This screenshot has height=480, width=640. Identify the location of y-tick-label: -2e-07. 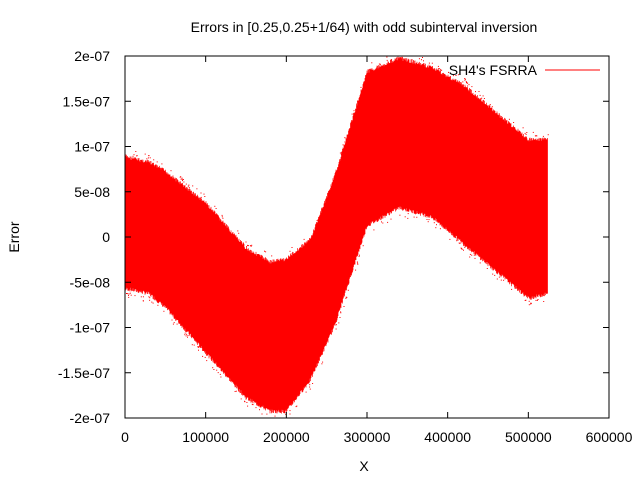
(90, 418).